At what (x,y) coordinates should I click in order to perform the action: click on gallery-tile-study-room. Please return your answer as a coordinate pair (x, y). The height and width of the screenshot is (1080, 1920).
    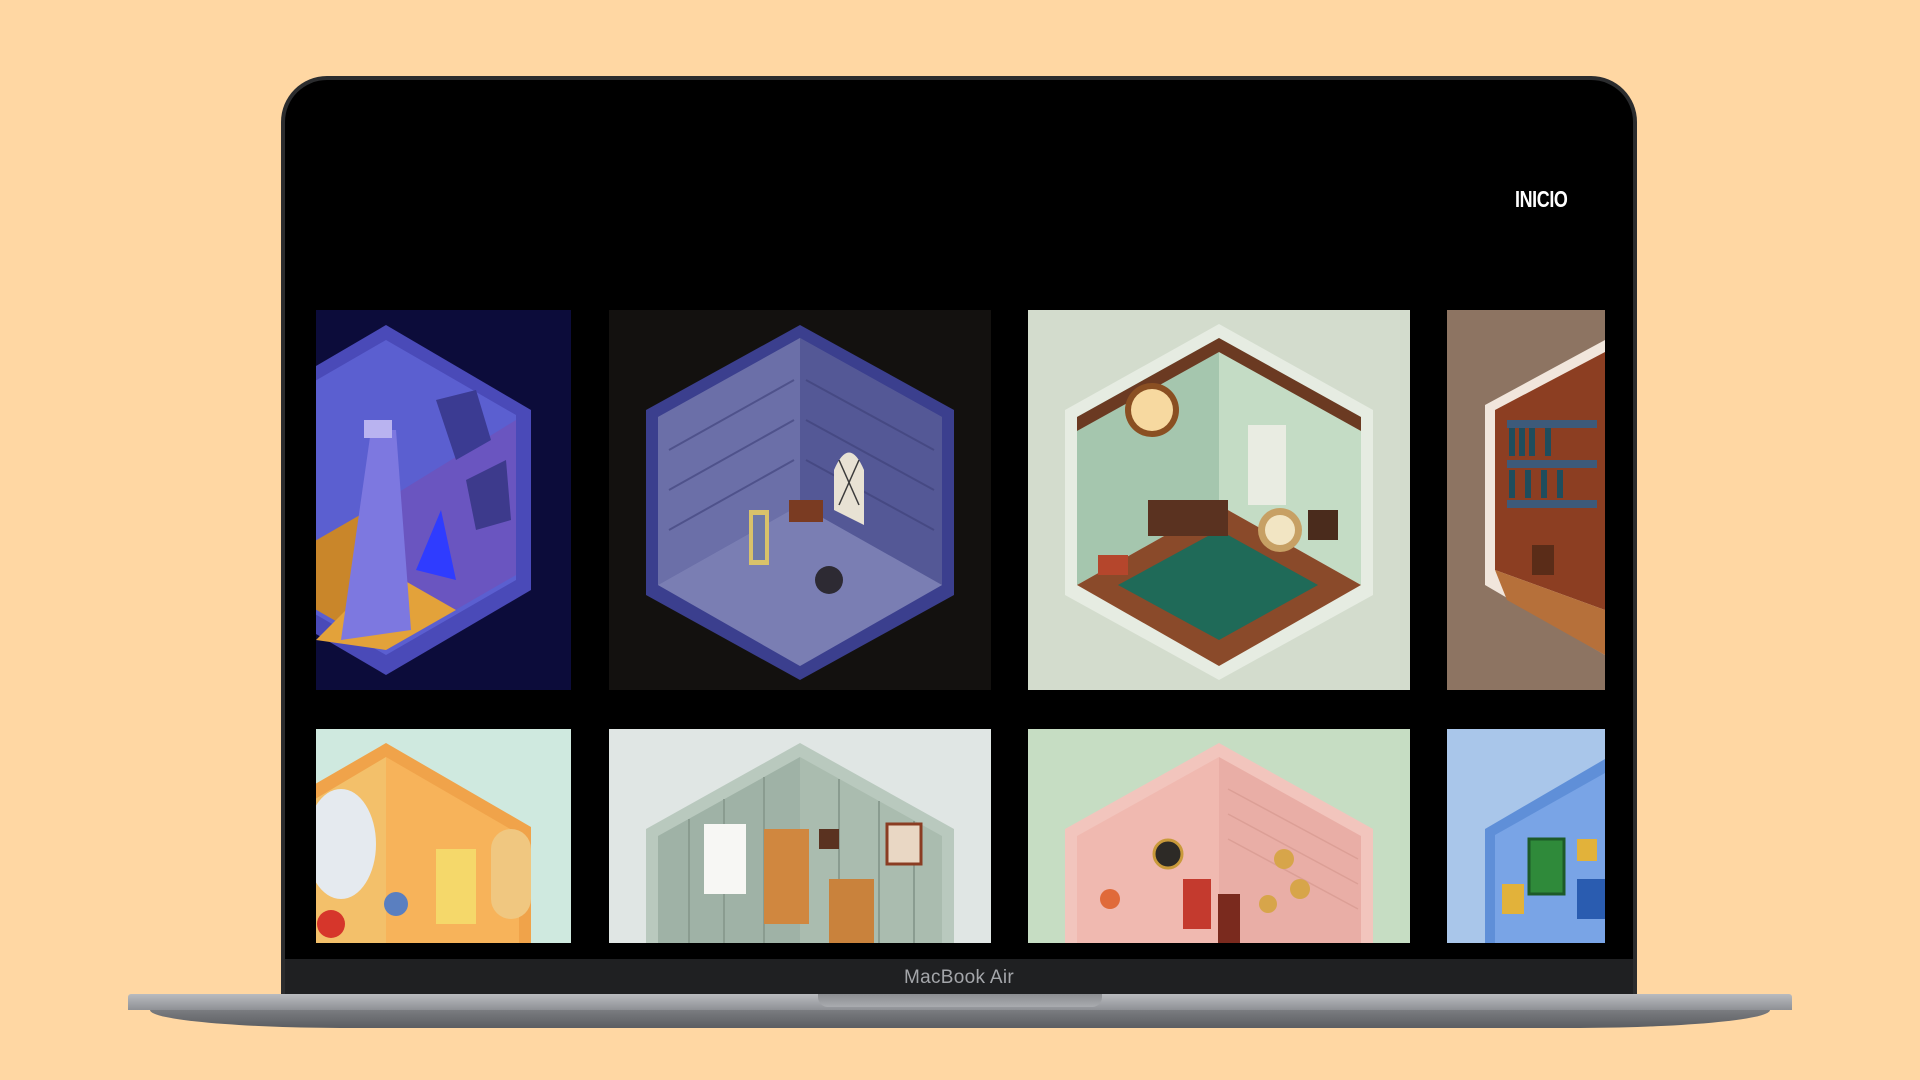
    Looking at the image, I should click on (1219, 500).